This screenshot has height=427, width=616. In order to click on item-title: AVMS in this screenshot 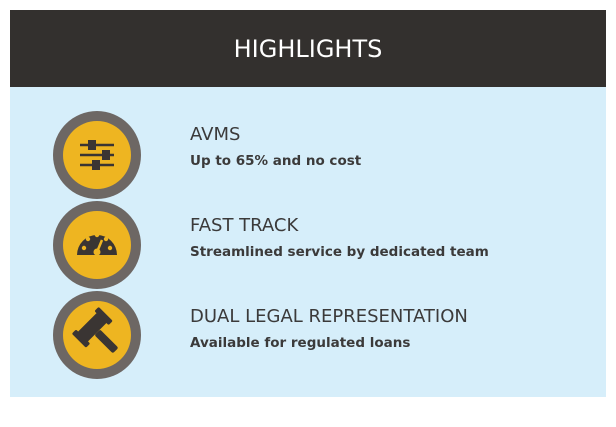, I will do `click(215, 134)`.